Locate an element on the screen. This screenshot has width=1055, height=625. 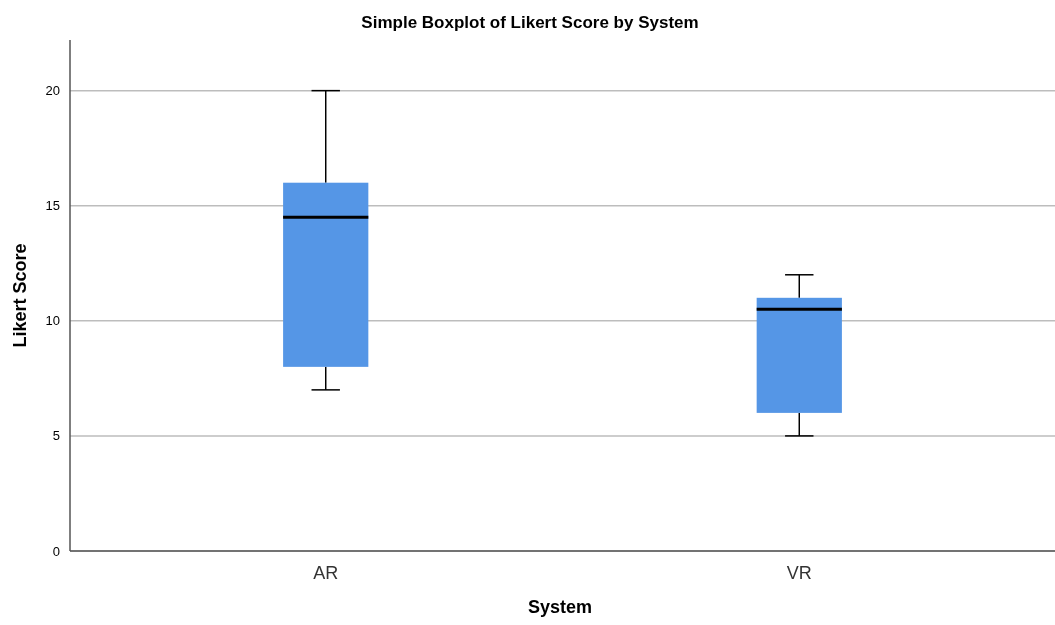
x-tick-label: VR is located at coordinates (799, 573).